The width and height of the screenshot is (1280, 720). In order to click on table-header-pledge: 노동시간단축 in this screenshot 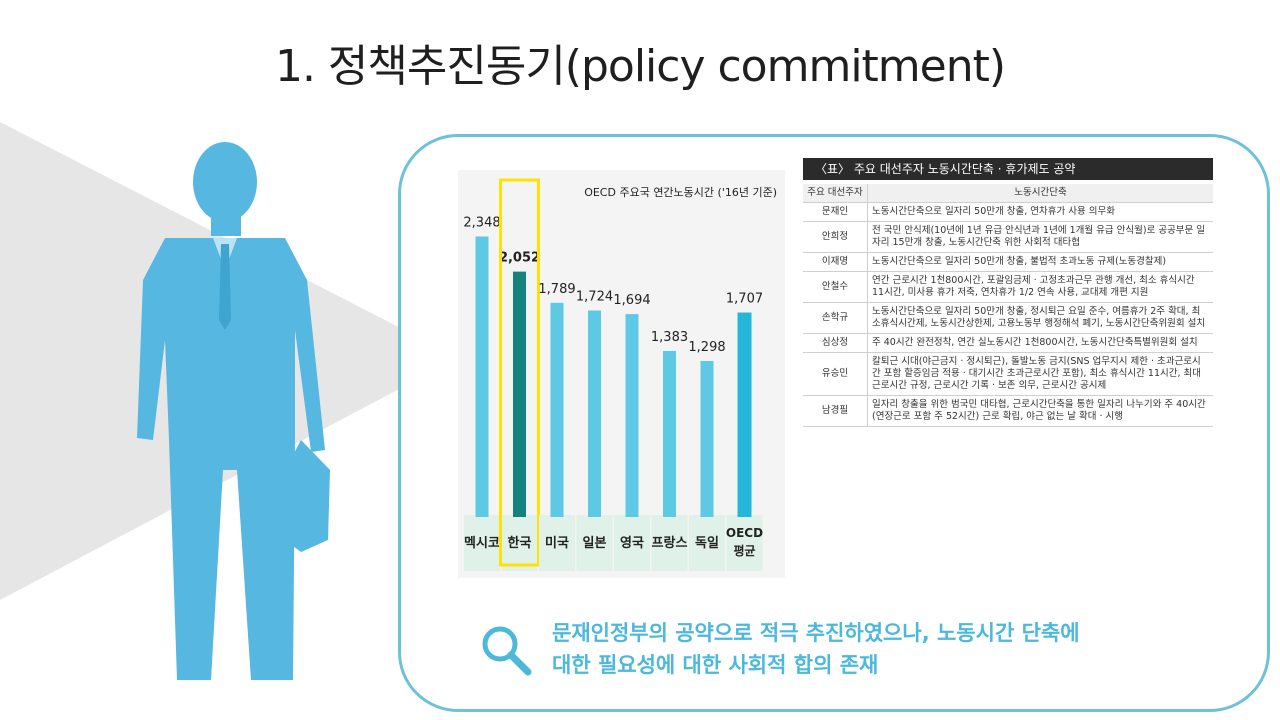, I will do `click(1040, 193)`.